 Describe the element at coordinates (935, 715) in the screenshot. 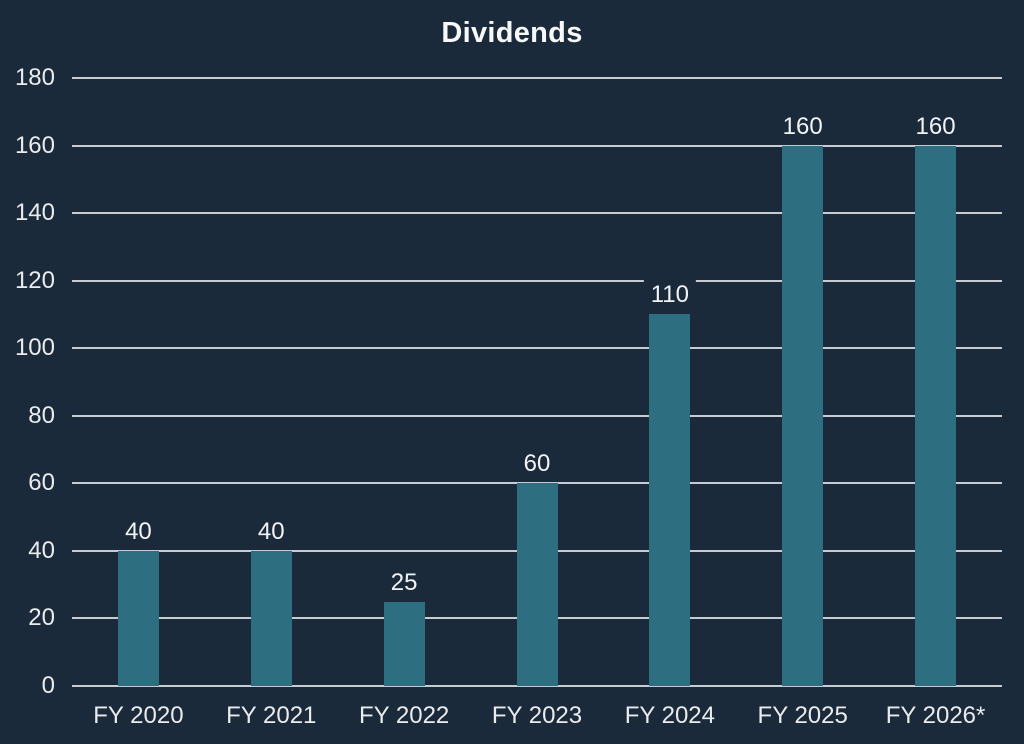

I see `x-axis-category-label: FY 2026*` at that location.